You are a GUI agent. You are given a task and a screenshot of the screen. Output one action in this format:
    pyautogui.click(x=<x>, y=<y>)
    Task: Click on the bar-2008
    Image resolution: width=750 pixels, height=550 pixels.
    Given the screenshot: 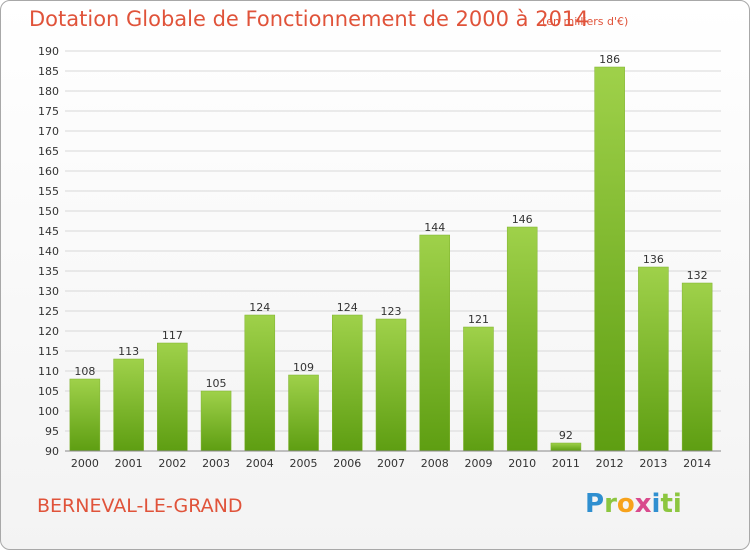 What is the action you would take?
    pyautogui.click(x=434, y=343)
    